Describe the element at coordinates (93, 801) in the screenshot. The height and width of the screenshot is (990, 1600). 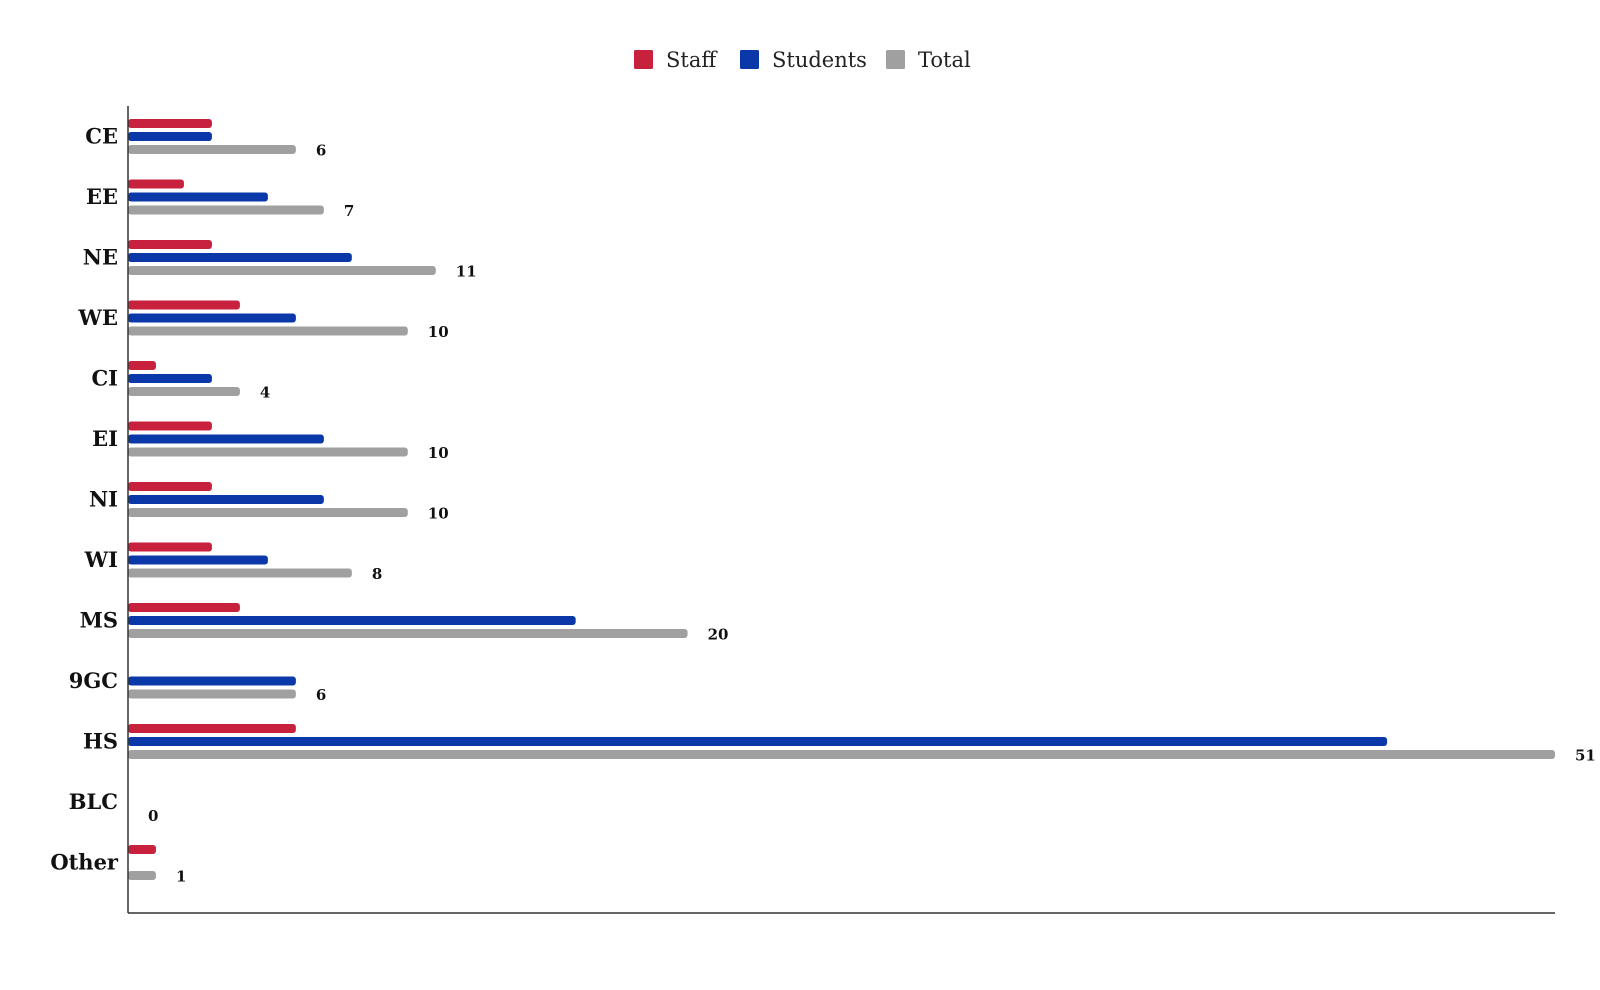
I see `category-label: BLC` at that location.